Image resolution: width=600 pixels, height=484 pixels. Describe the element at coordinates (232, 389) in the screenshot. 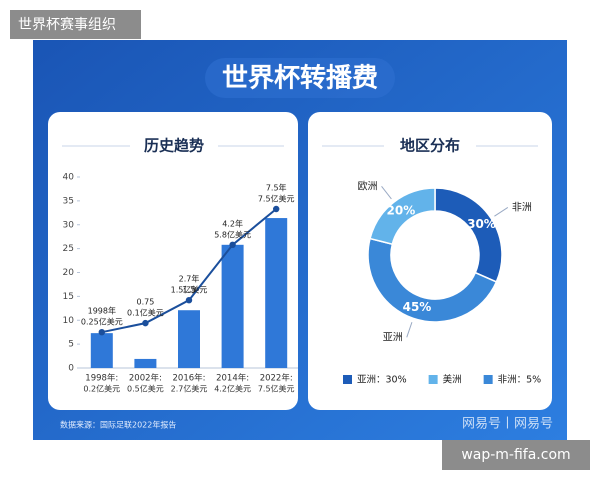

I see `x-tick-sublabel: 4.2亿美元` at that location.